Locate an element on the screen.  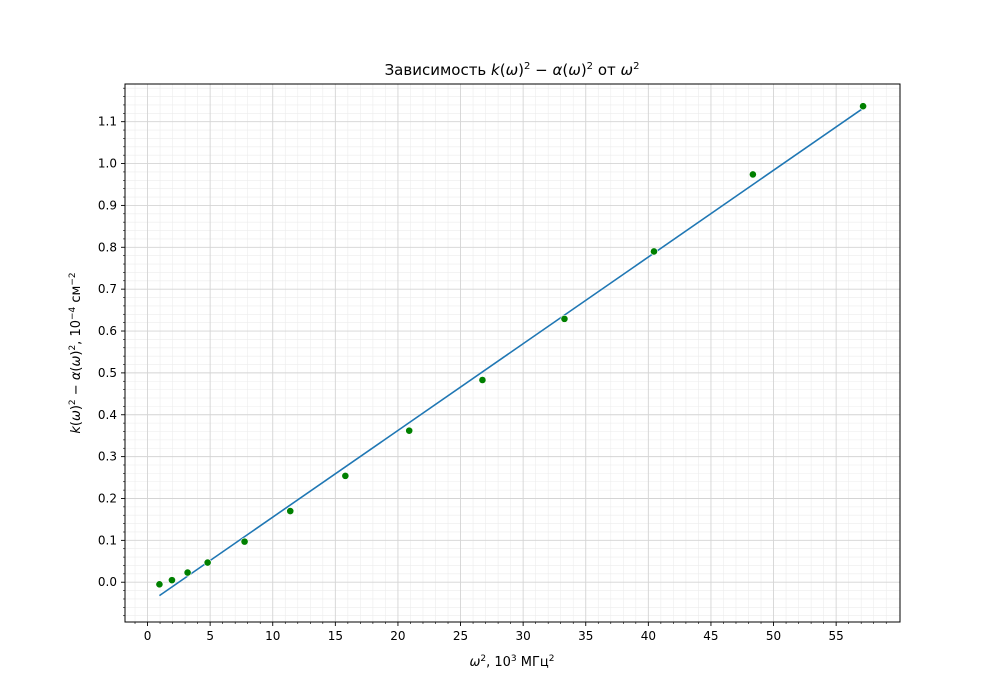
y-tick-label: 0.5 is located at coordinates (107, 373).